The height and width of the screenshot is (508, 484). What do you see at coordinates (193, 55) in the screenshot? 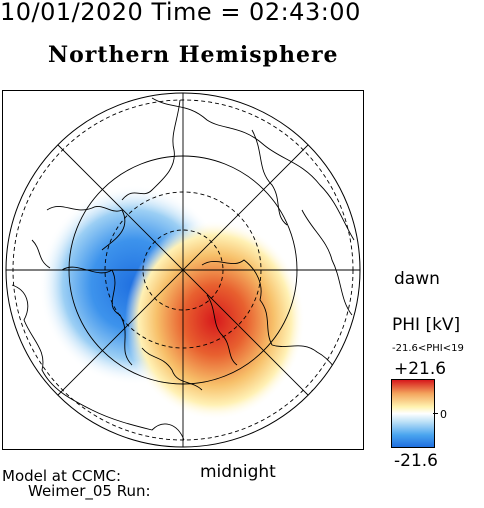
I see `hemisphere-title: Northern Hemisphere` at bounding box center [193, 55].